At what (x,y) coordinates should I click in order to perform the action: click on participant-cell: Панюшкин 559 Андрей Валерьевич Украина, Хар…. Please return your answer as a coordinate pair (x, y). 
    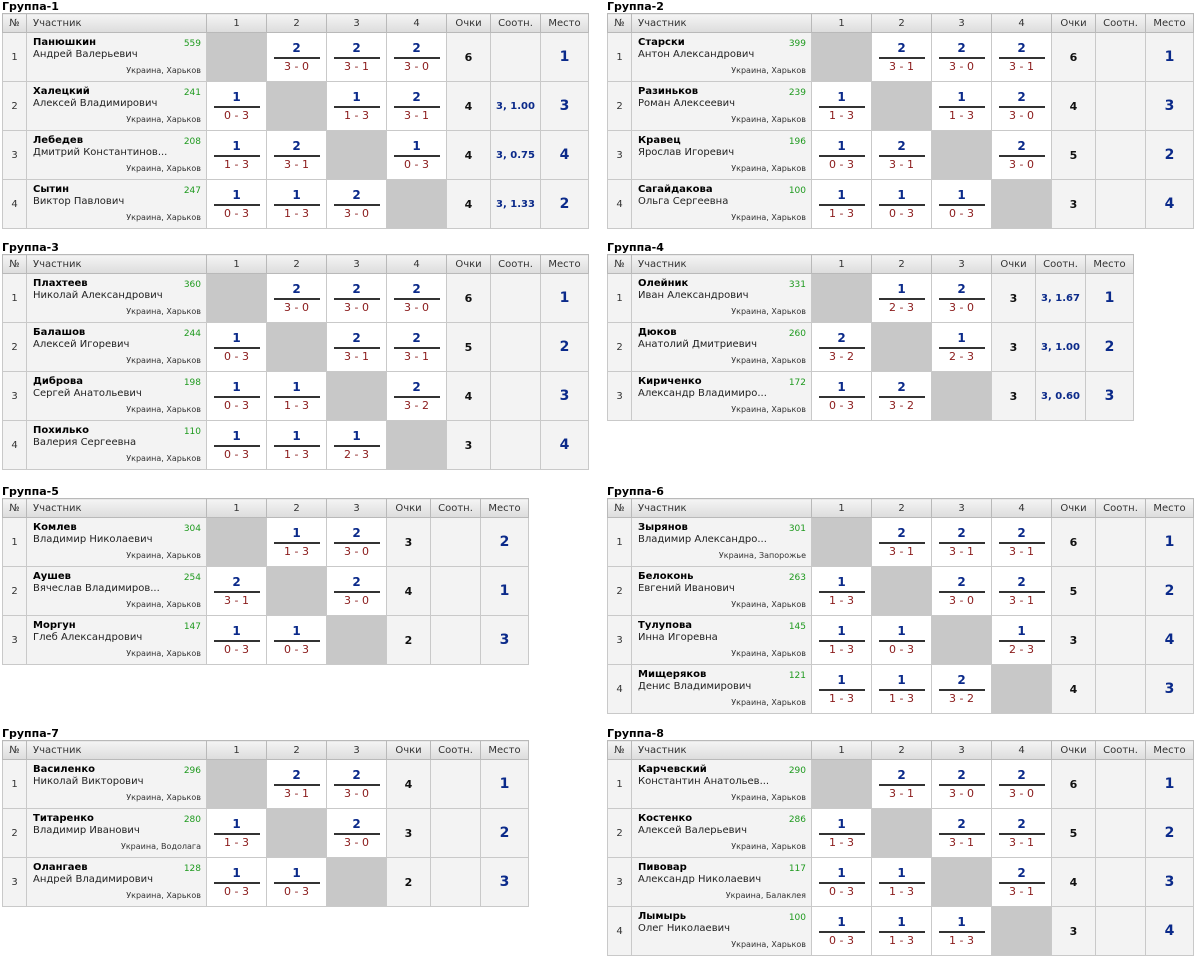
    Looking at the image, I should click on (116, 57).